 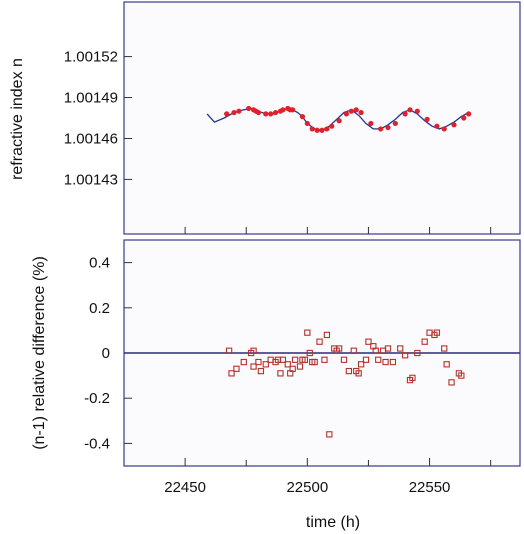 What do you see at coordinates (97, 398) in the screenshot?
I see `bottom-y-tick-label: -0.2` at bounding box center [97, 398].